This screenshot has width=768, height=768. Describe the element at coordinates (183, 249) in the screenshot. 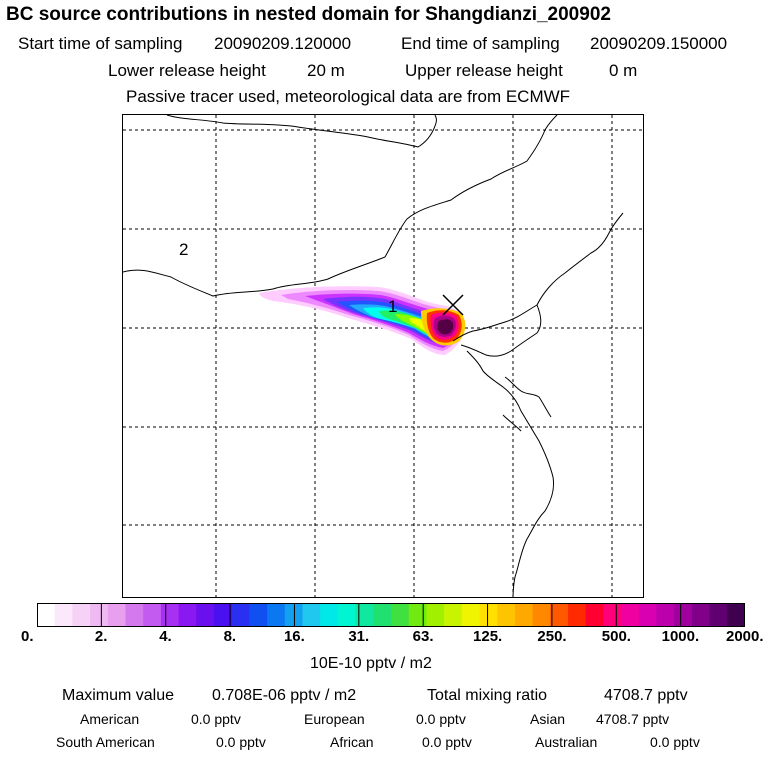

I see `region-label-2: 2` at that location.